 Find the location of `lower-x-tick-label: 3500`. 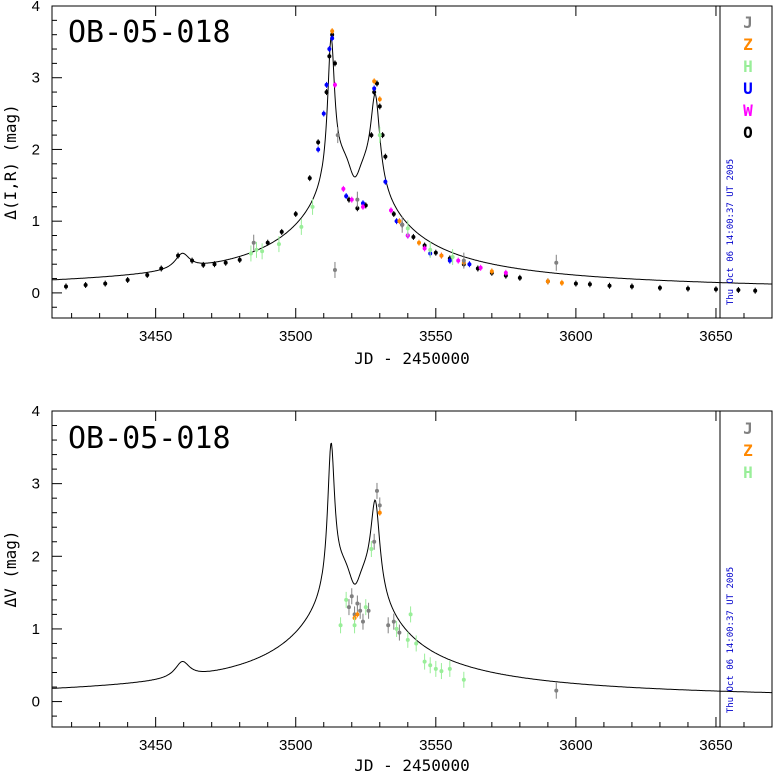

lower-x-tick-label: 3500 is located at coordinates (295, 745).